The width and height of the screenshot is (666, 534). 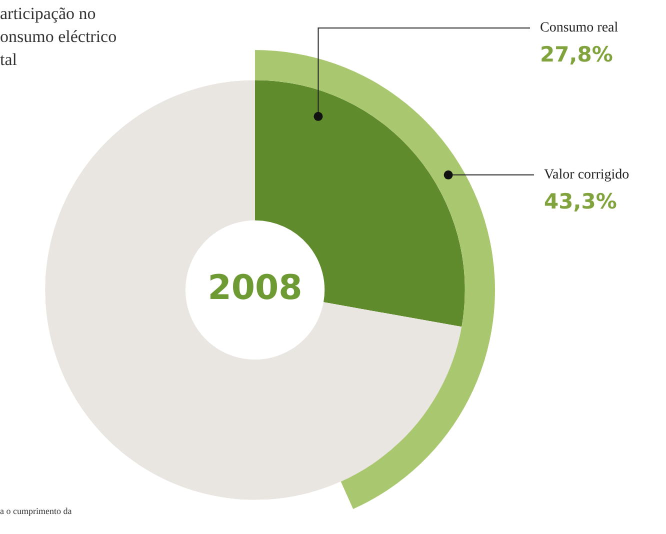 I want to click on slice-label: Consumo real, so click(x=579, y=28).